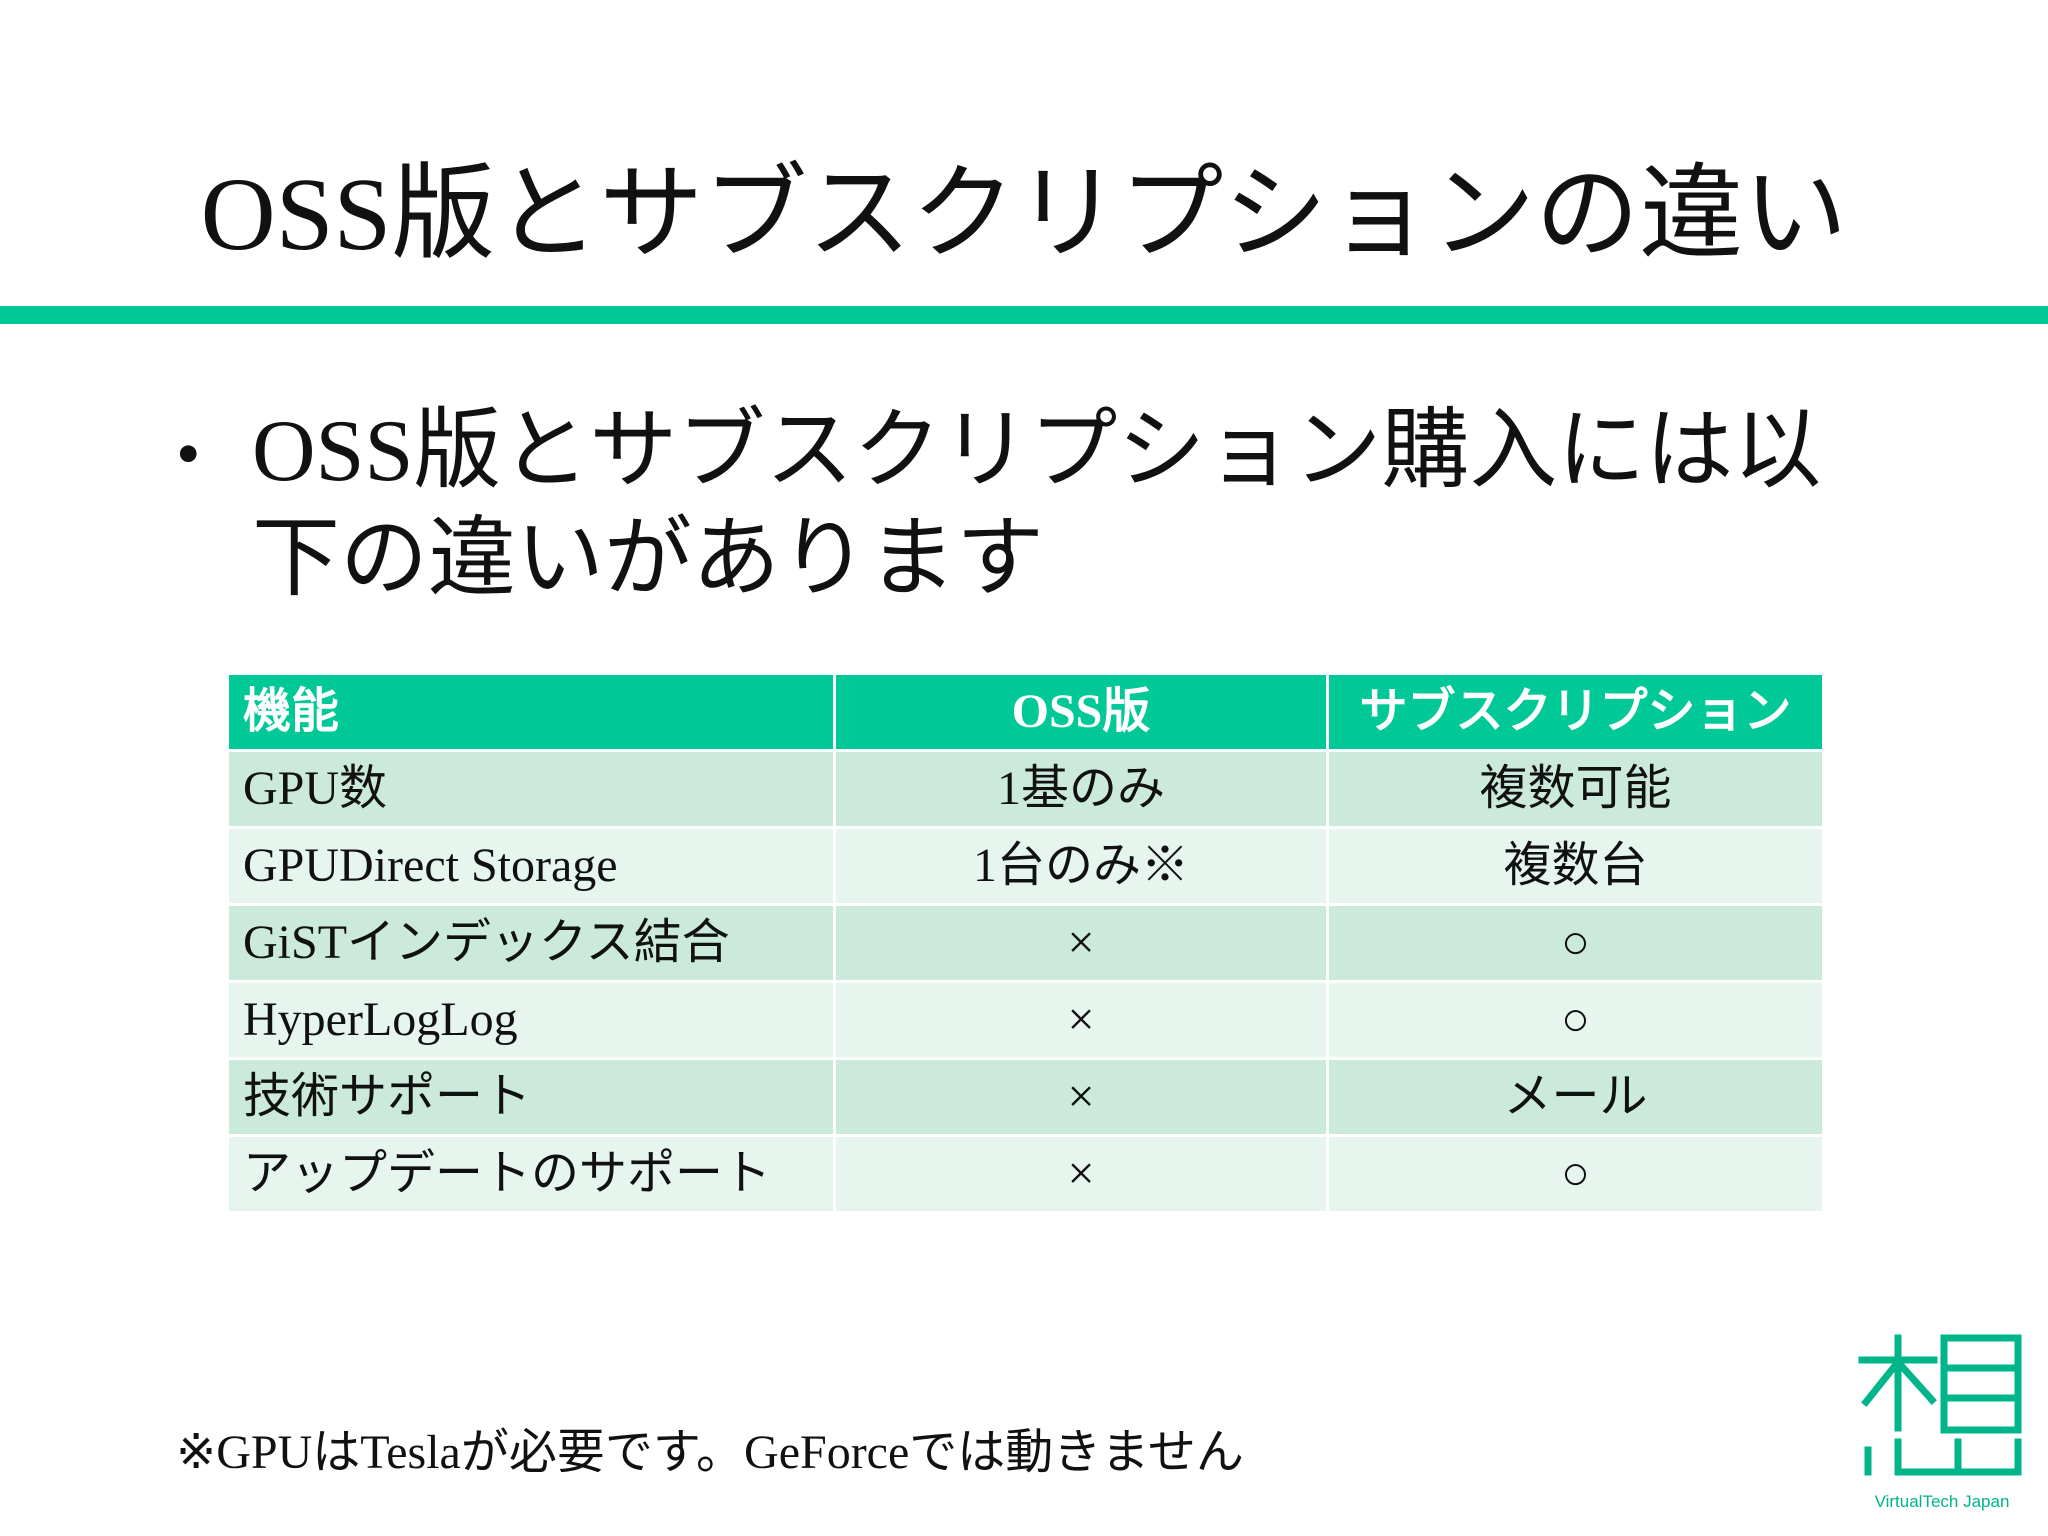 This screenshot has height=1536, width=2048. Describe the element at coordinates (531, 712) in the screenshot. I see `header-feature: 機能` at that location.